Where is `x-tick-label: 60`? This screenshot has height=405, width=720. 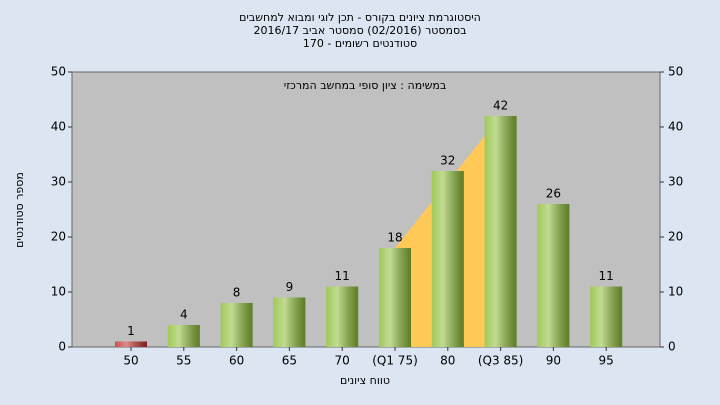
x-tick-label: 60 is located at coordinates (236, 361).